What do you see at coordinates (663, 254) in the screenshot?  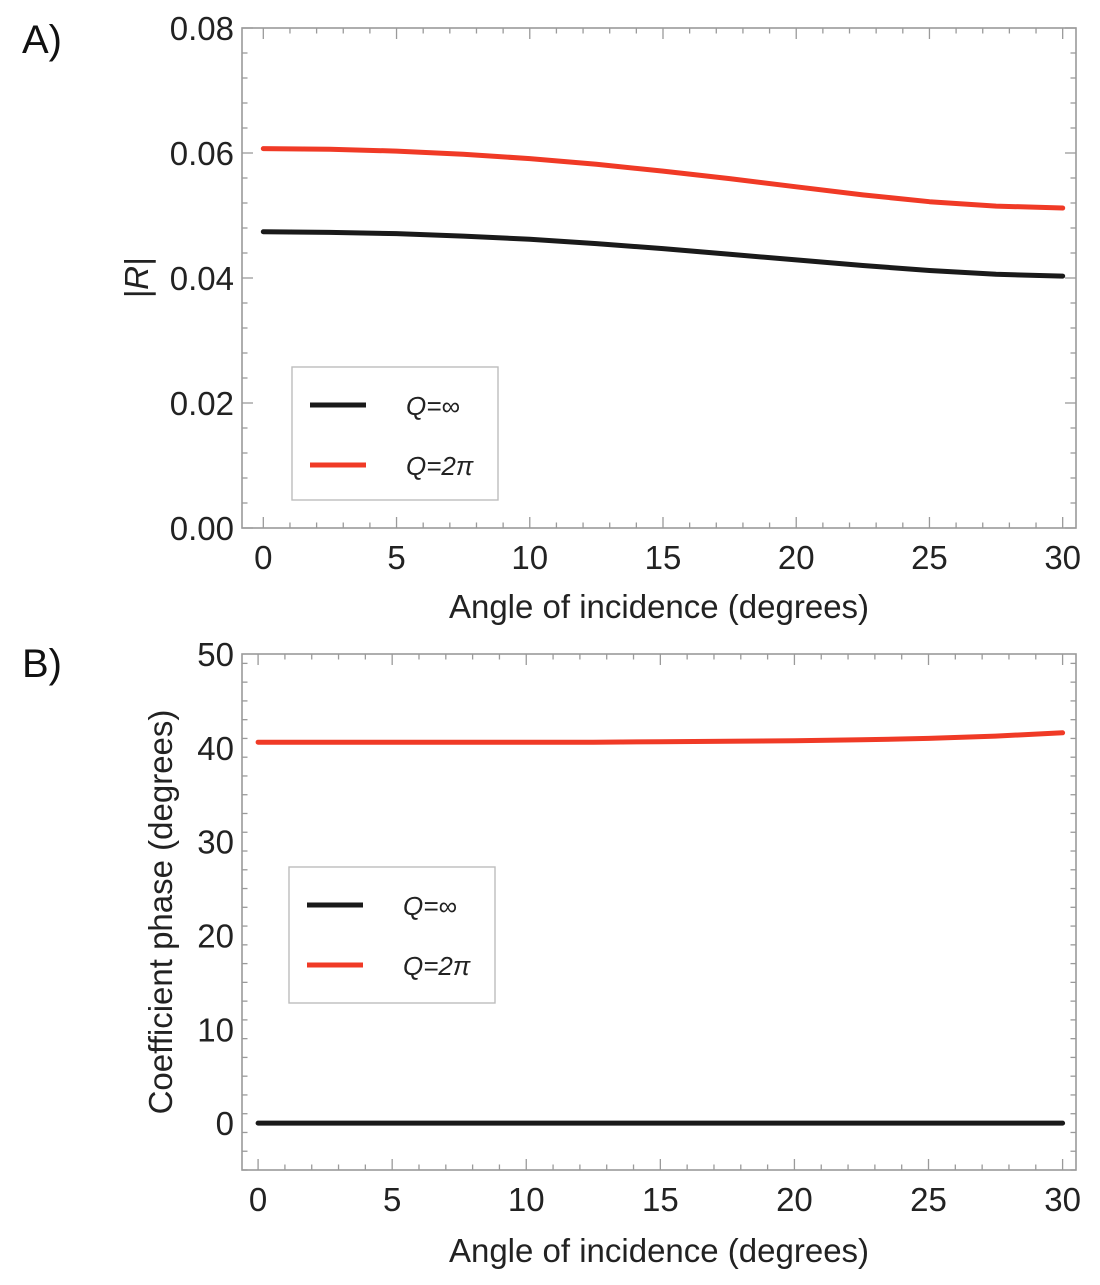 I see `series-line-q-infinity` at bounding box center [663, 254].